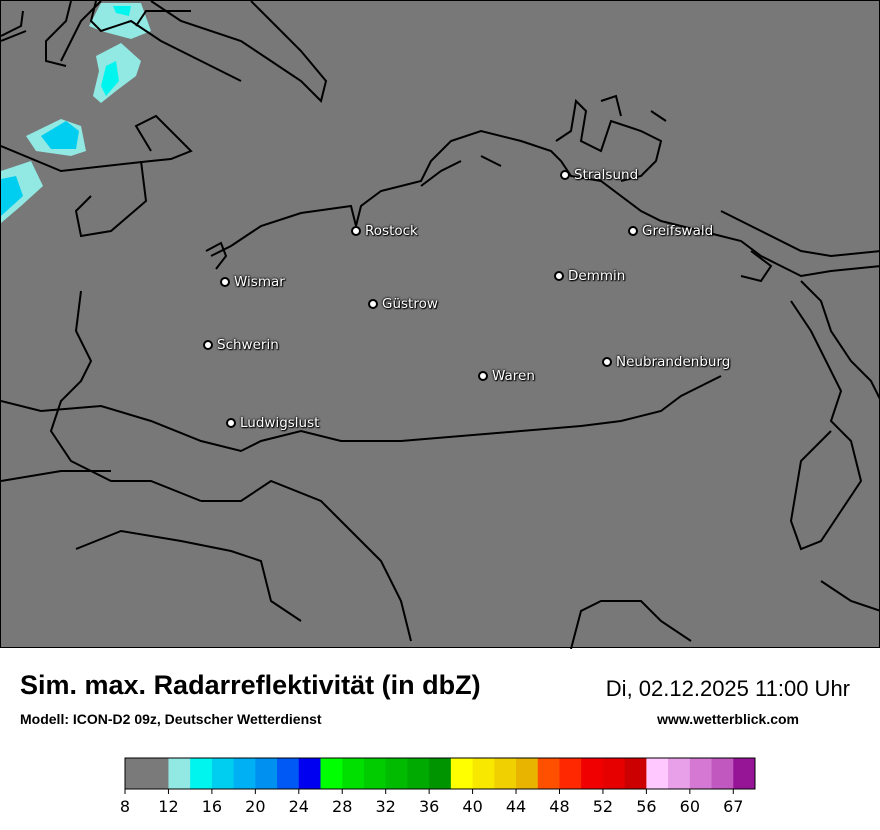 The width and height of the screenshot is (880, 830). I want to click on city-label: Greifswald, so click(670, 231).